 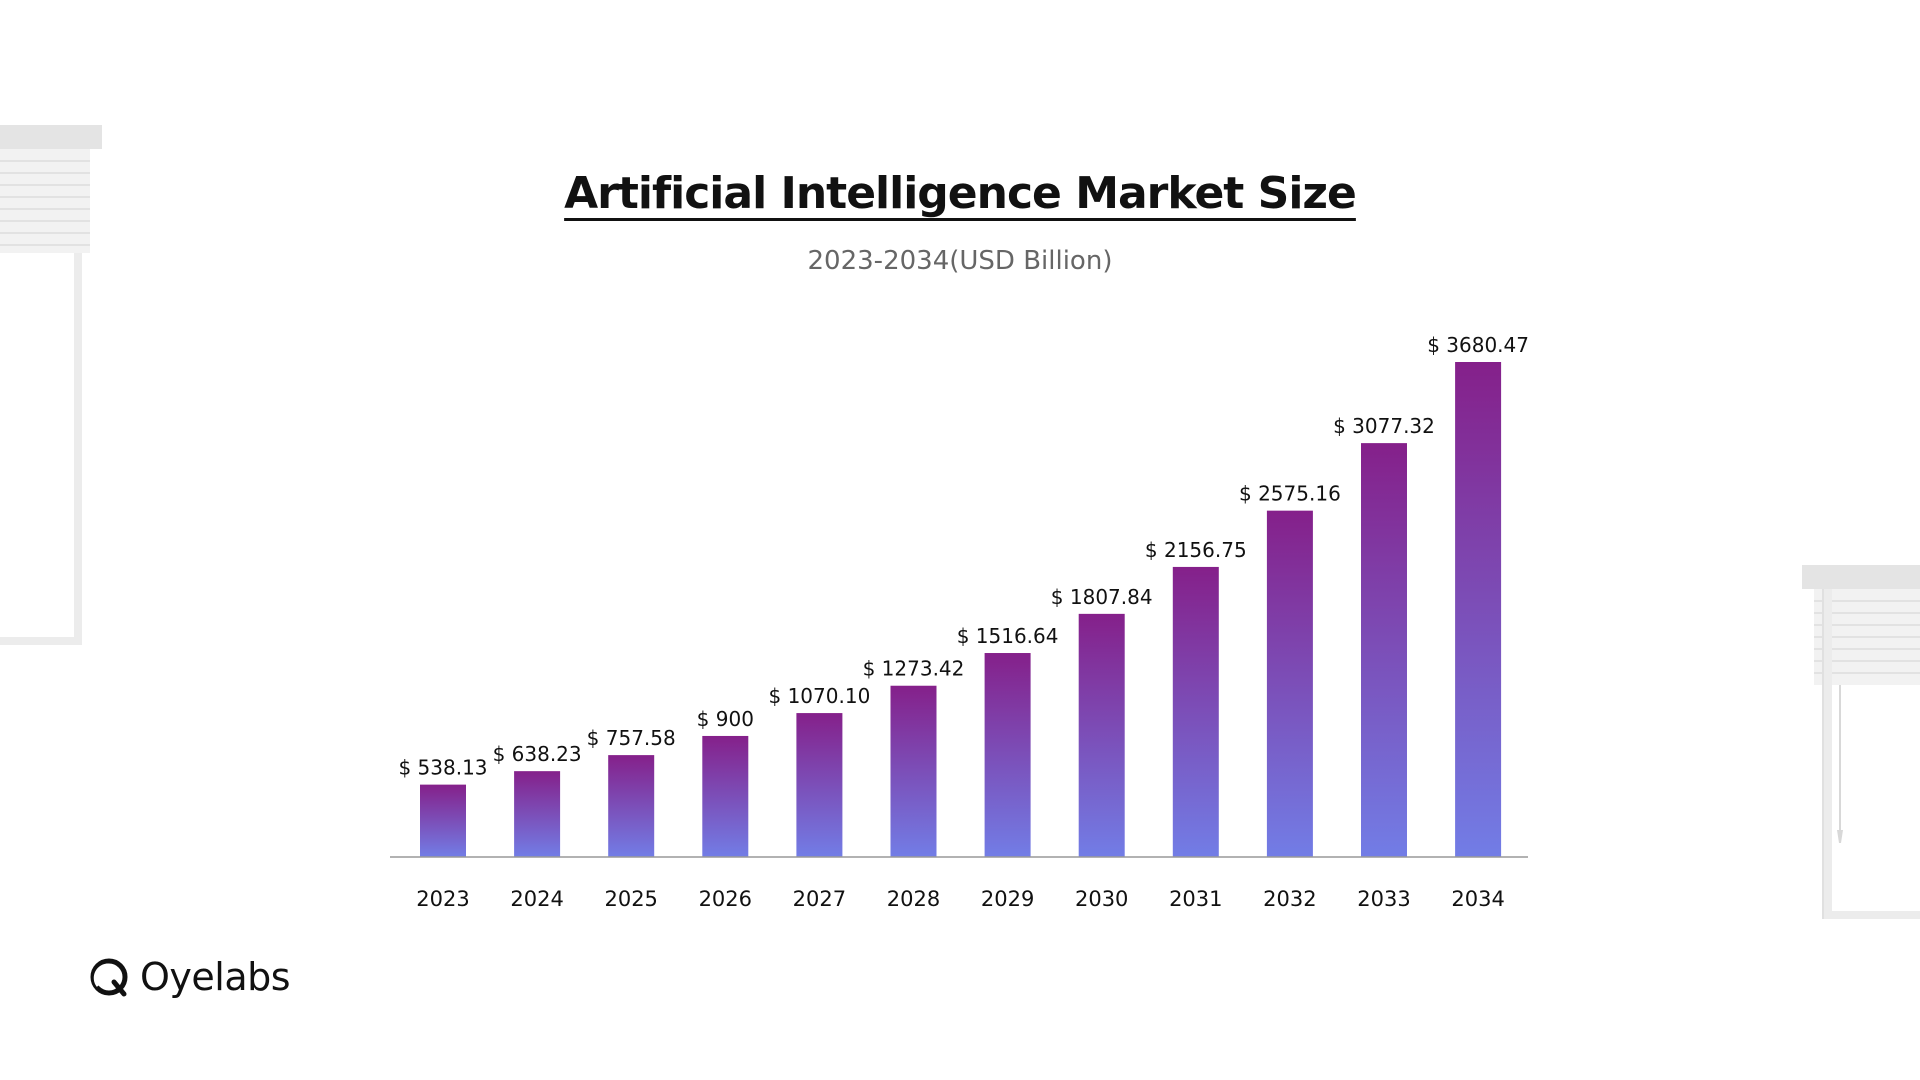 What do you see at coordinates (443, 820) in the screenshot?
I see `bar-2023` at bounding box center [443, 820].